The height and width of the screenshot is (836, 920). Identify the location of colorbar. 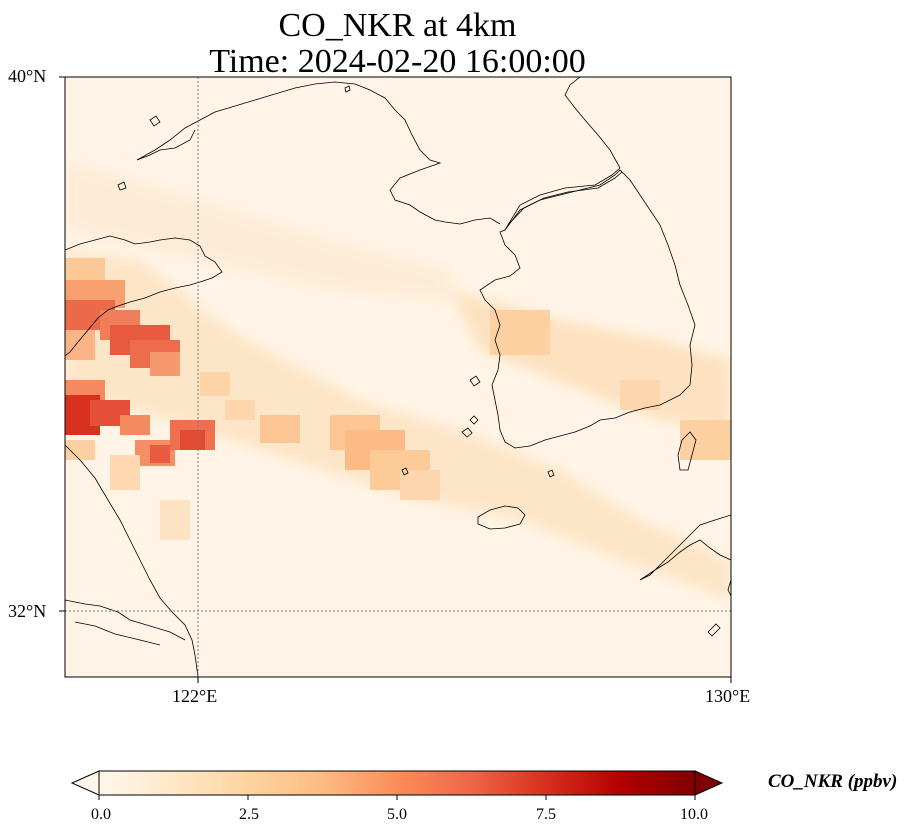
(397, 785).